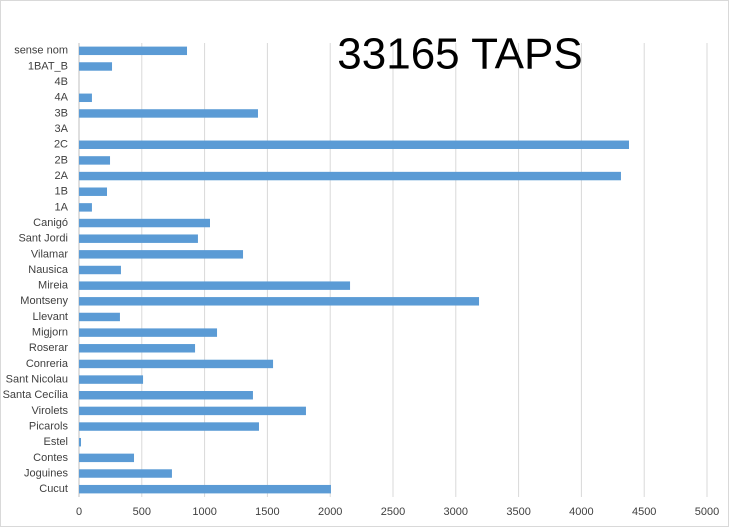 The height and width of the screenshot is (527, 729). Describe the element at coordinates (56, 442) in the screenshot. I see `y-tick-label: Estel` at that location.